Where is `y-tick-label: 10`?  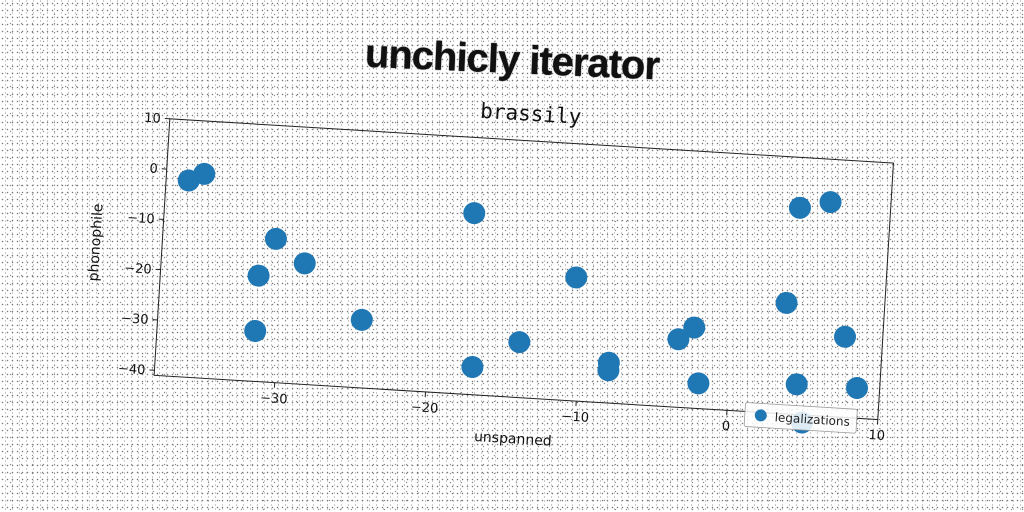 y-tick-label: 10 is located at coordinates (152, 119).